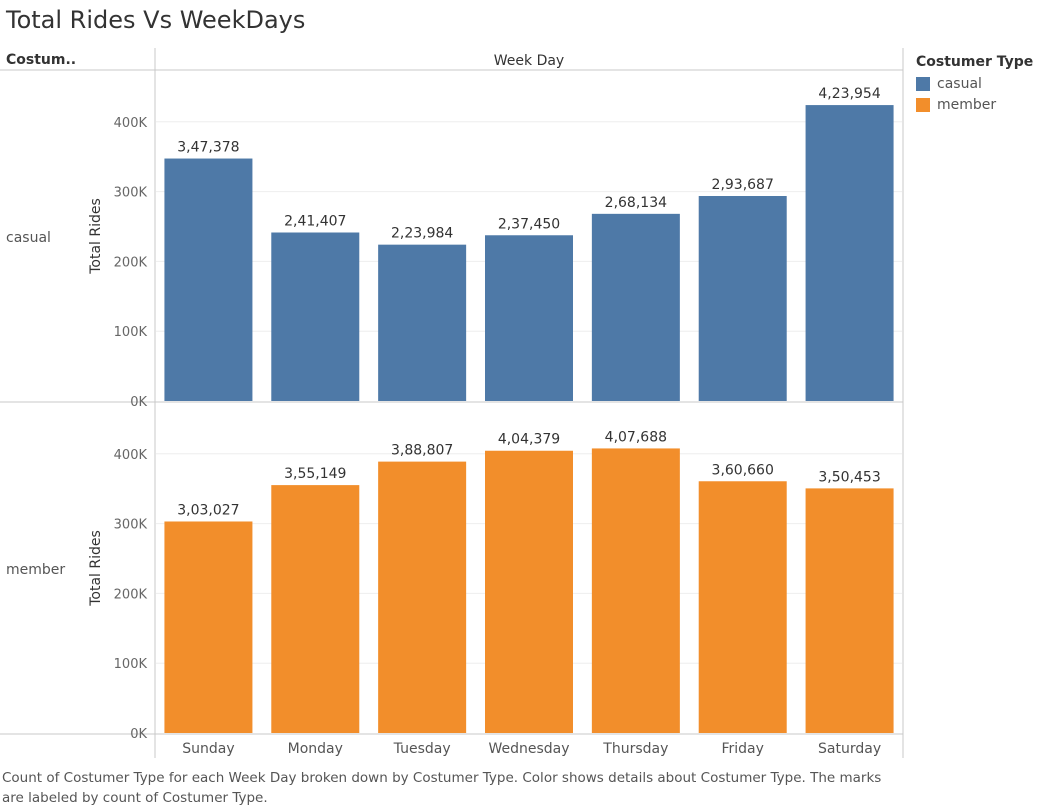  I want to click on data-label: 2,41,407, so click(315, 221).